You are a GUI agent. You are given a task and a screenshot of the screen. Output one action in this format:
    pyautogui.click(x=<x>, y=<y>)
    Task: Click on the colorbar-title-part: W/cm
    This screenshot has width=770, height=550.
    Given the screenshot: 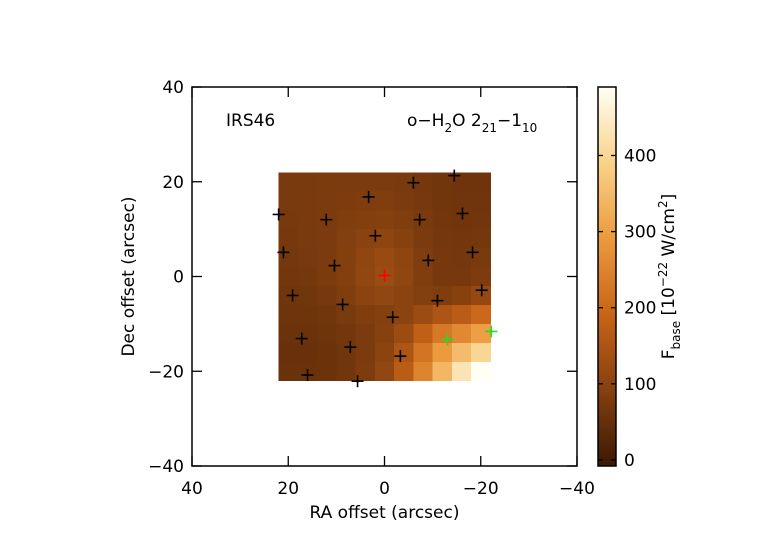 What is the action you would take?
    pyautogui.click(x=669, y=235)
    